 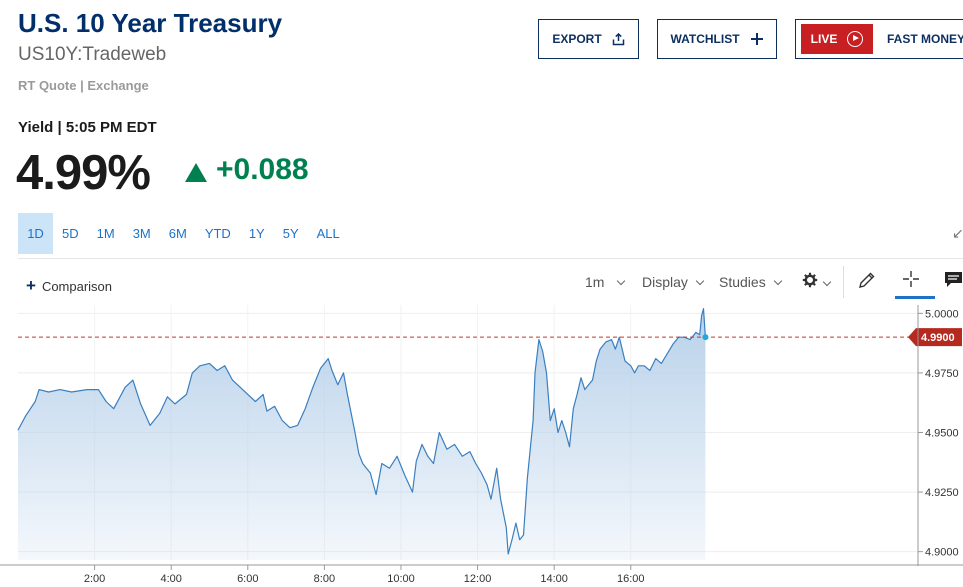 What do you see at coordinates (177, 233) in the screenshot?
I see `range-6m: 6M` at bounding box center [177, 233].